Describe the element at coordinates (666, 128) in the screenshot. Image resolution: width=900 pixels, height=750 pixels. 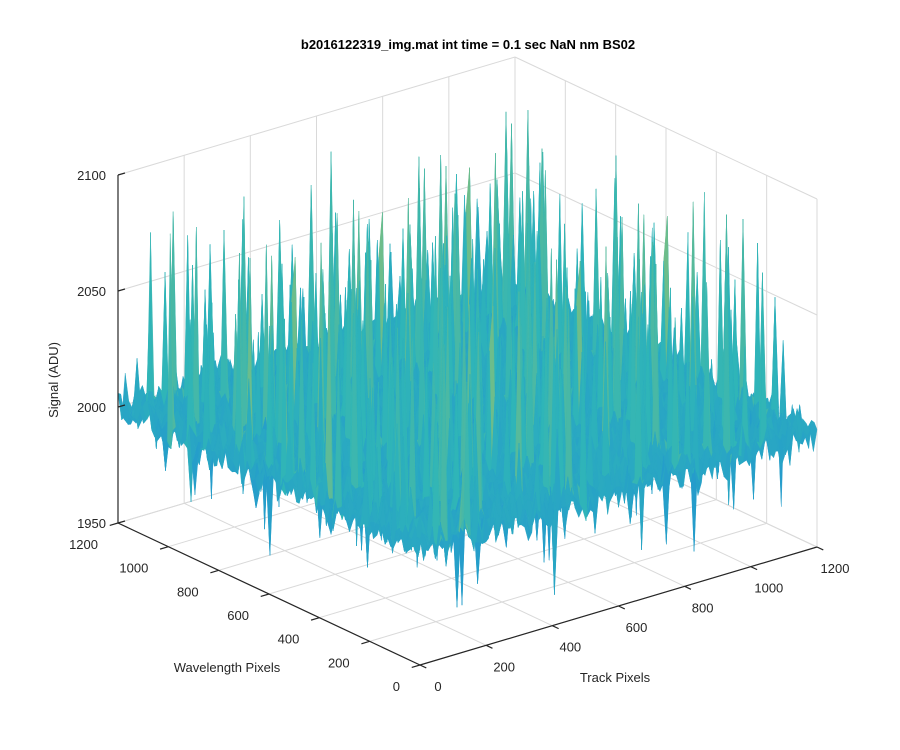
I see `grid-line-side-z` at that location.